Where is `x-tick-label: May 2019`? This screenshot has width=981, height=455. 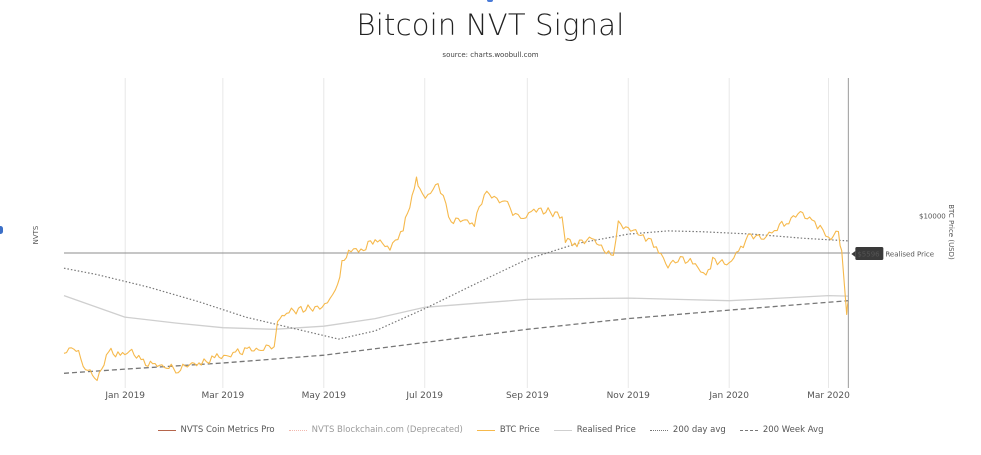 x-tick-label: May 2019 is located at coordinates (324, 396).